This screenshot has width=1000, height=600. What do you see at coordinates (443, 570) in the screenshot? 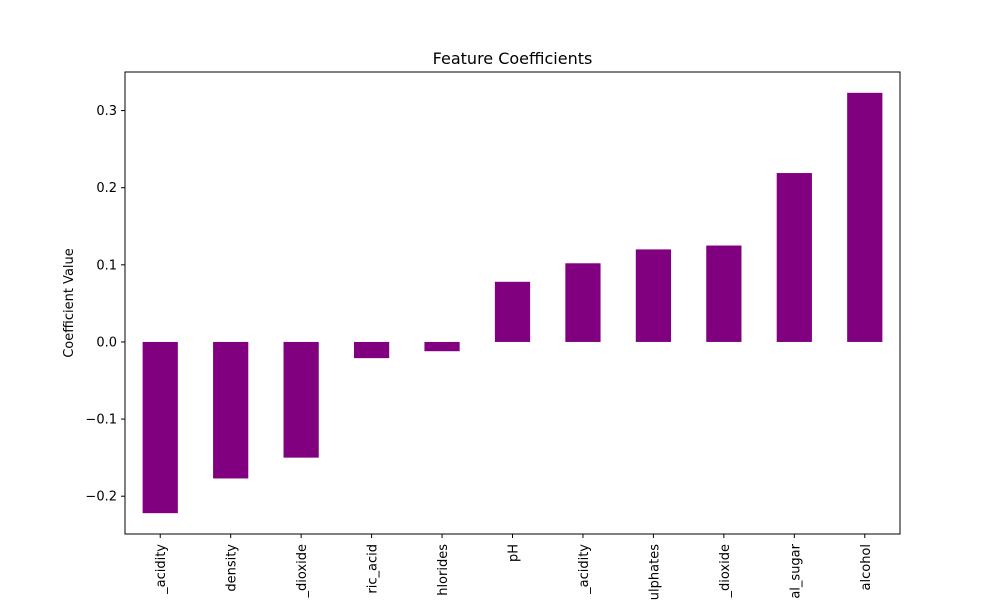
I see `x-tick-label: hlorides` at bounding box center [443, 570].